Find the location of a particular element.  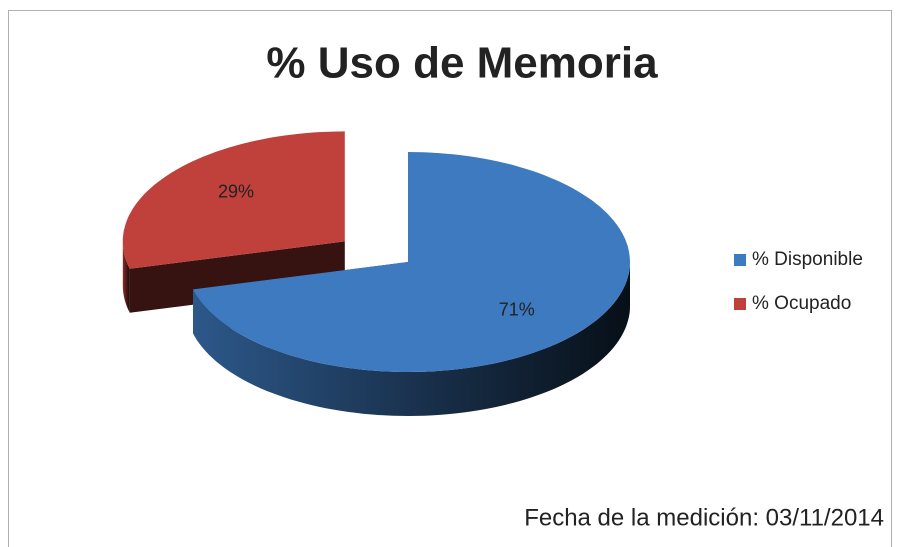

data-label: 29% is located at coordinates (236, 192).